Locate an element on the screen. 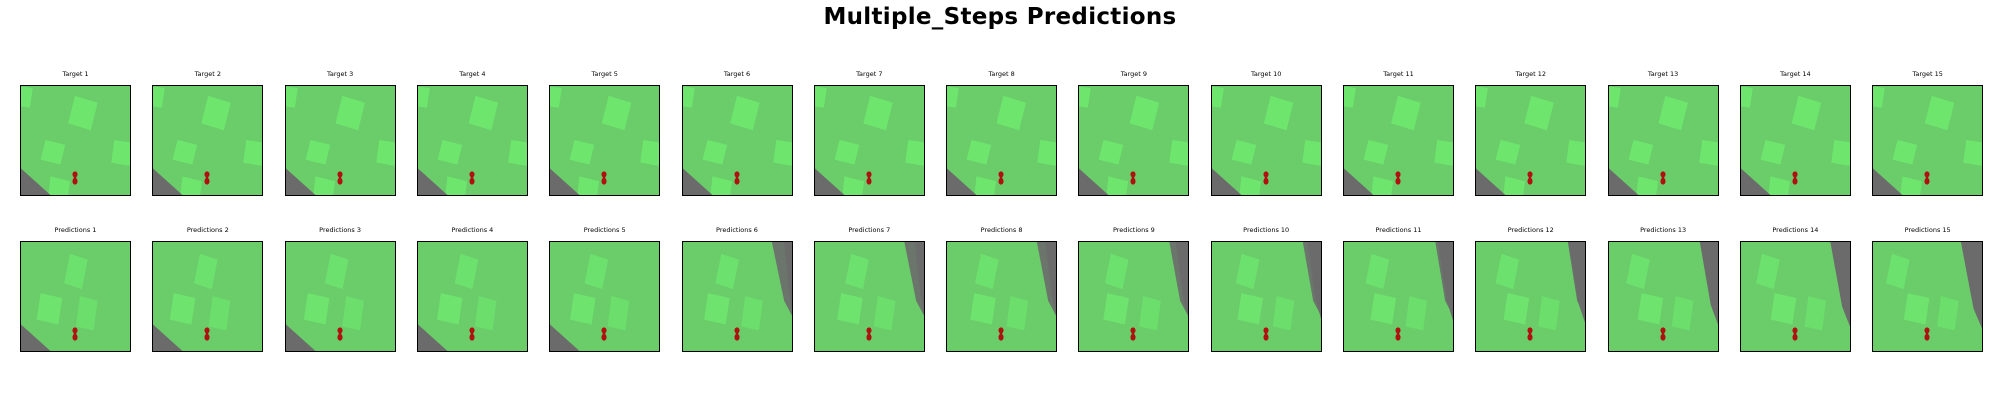  prediction-label: Predictions 14 is located at coordinates (1795, 230).